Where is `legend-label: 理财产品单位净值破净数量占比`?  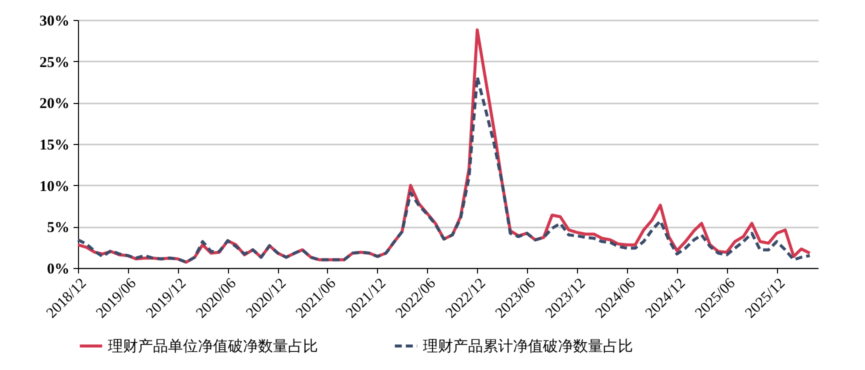 legend-label: 理财产品单位净值破净数量占比 is located at coordinates (213, 346).